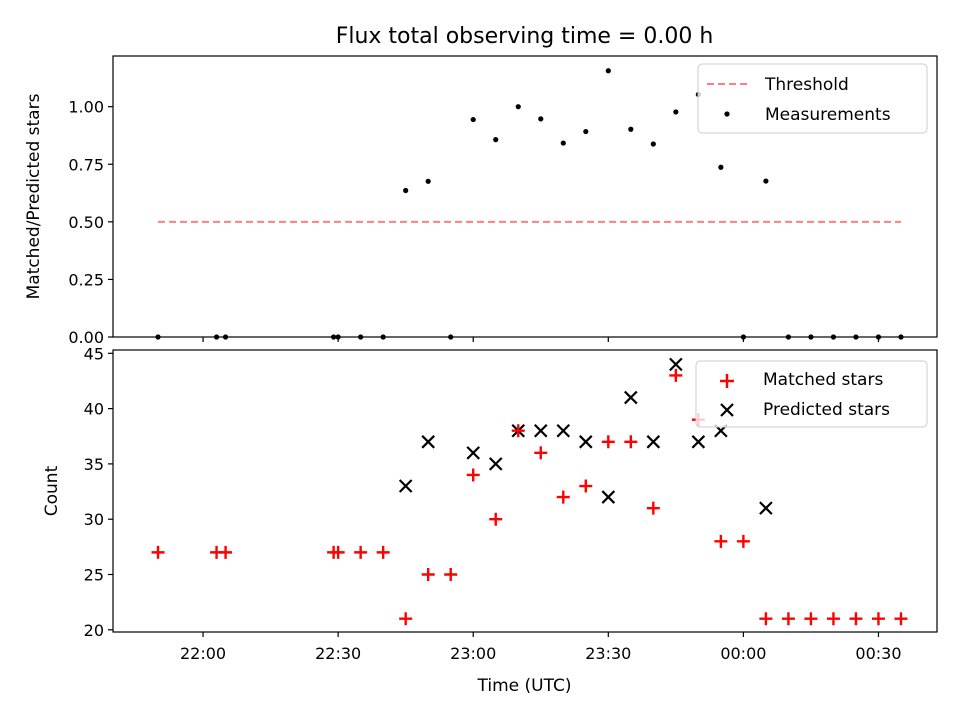 This screenshot has height=720, width=960. What do you see at coordinates (94, 519) in the screenshot?
I see `bottom-y-tick-label: 30` at bounding box center [94, 519].